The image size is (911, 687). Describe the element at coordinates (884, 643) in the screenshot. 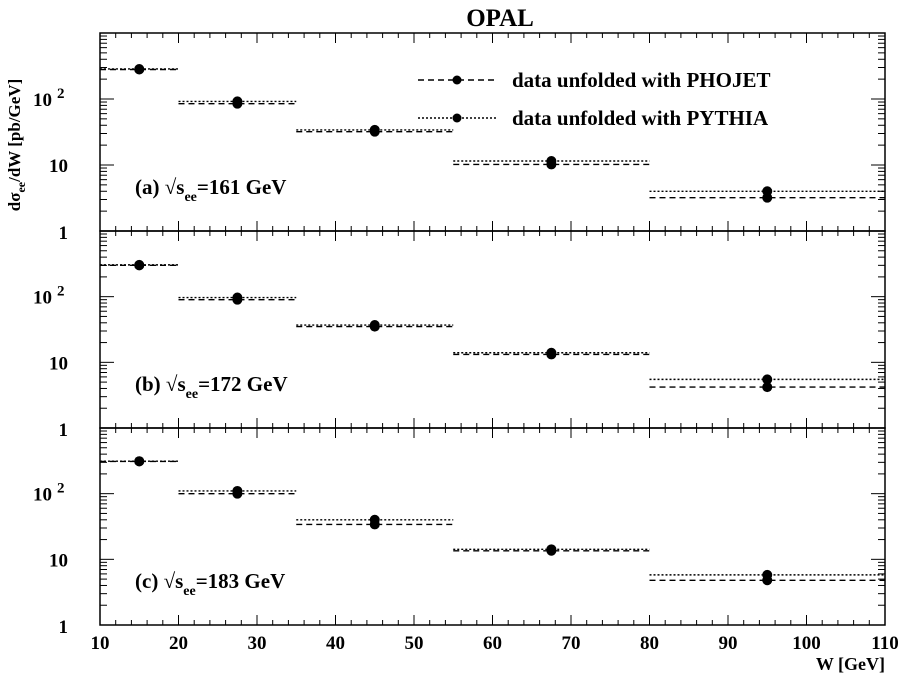

I see `x-tick-label: 110` at that location.